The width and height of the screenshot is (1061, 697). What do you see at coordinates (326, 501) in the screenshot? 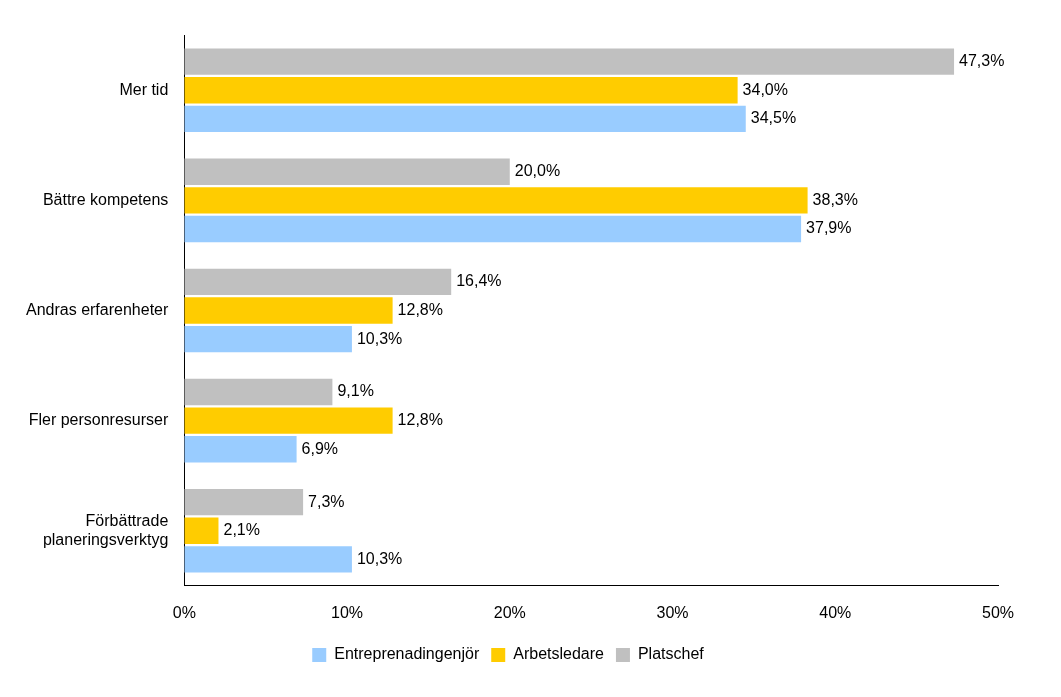
I see `data-label: 7,3%` at bounding box center [326, 501].